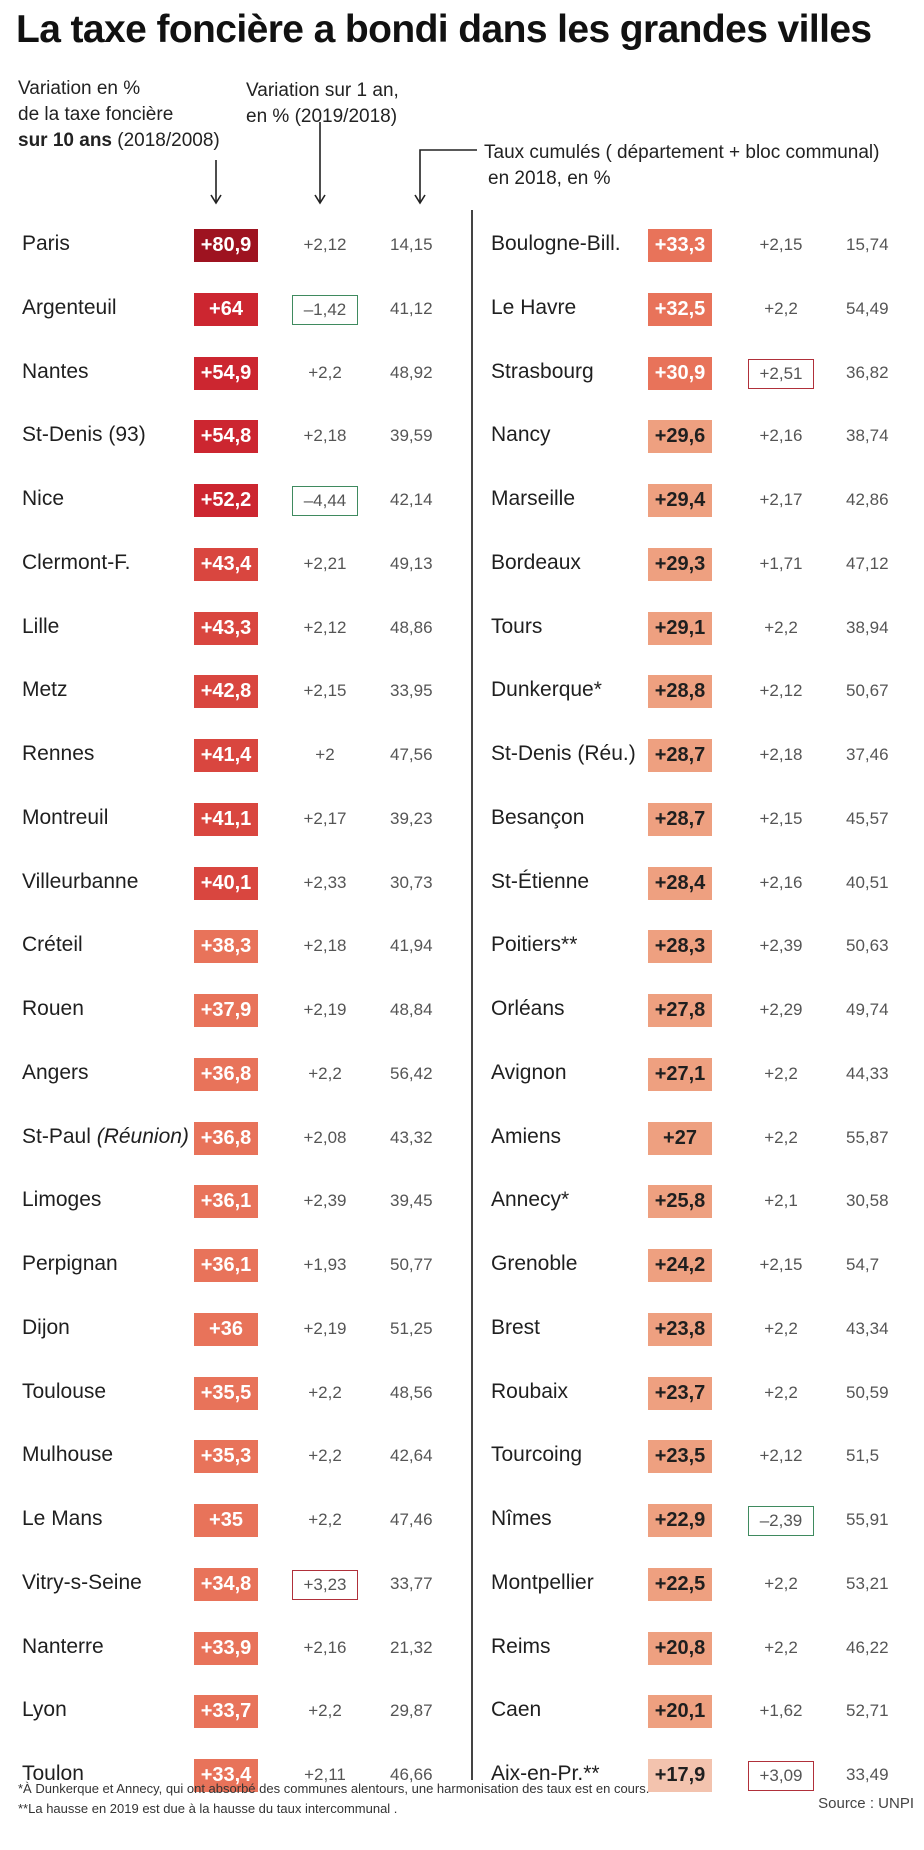 This screenshot has width=924, height=1850. What do you see at coordinates (867, 1328) in the screenshot?
I see `cumulative-rate-cell: 43,34` at bounding box center [867, 1328].